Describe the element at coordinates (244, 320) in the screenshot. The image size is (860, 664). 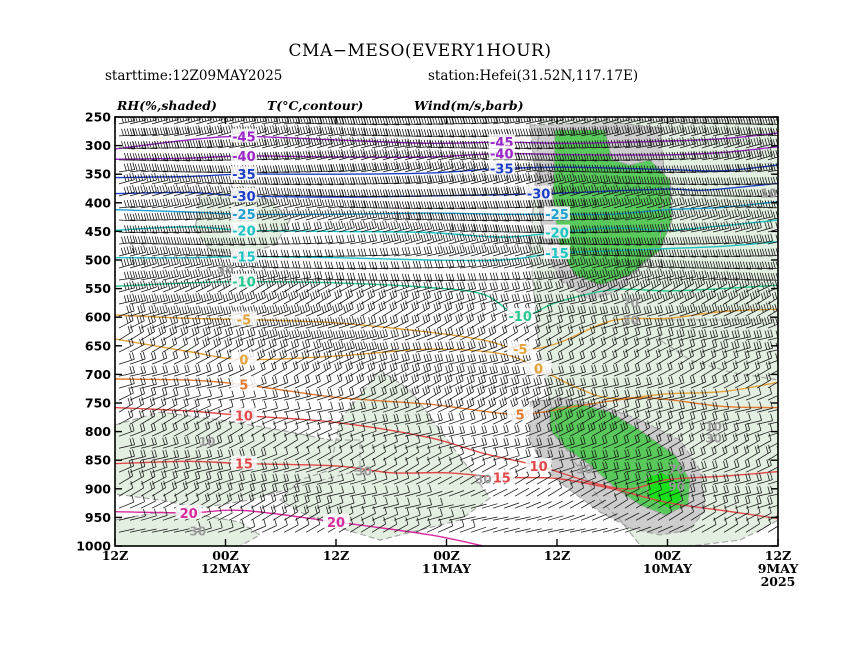
I see `temperature-contour-label: -5` at that location.